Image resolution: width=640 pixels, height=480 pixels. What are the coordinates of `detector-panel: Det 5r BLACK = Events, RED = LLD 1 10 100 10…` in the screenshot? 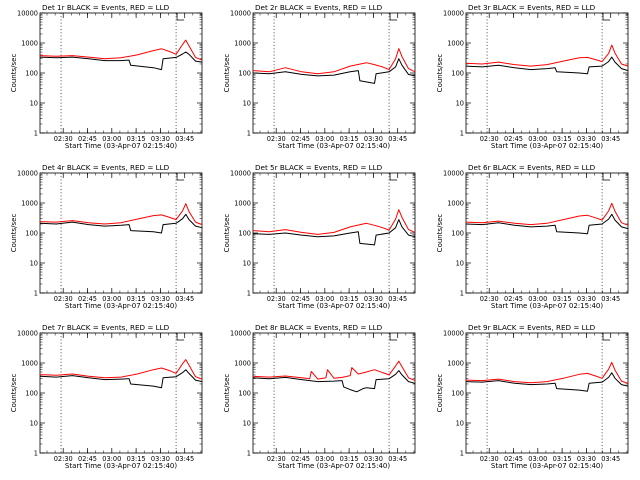 It's located at (319, 236).